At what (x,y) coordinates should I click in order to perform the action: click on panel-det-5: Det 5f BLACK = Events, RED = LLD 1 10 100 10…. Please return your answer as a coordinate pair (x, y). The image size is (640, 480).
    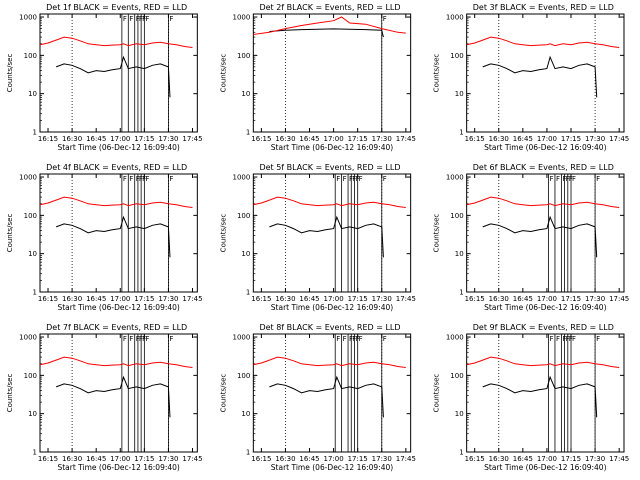
    Looking at the image, I should click on (317, 237).